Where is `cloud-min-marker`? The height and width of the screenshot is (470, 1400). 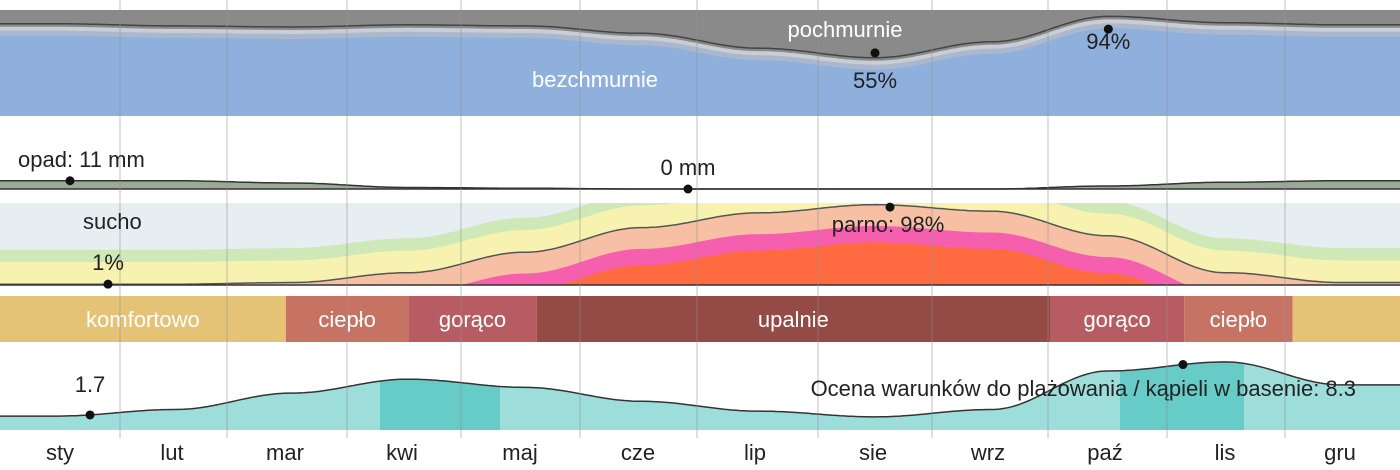
cloud-min-marker is located at coordinates (875, 53).